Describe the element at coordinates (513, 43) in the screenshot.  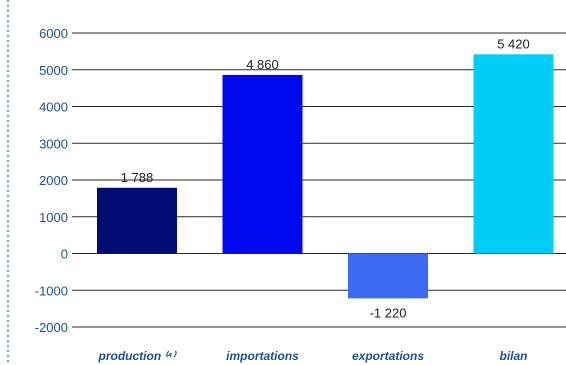
I see `bar-value-label: 5 420` at that location.